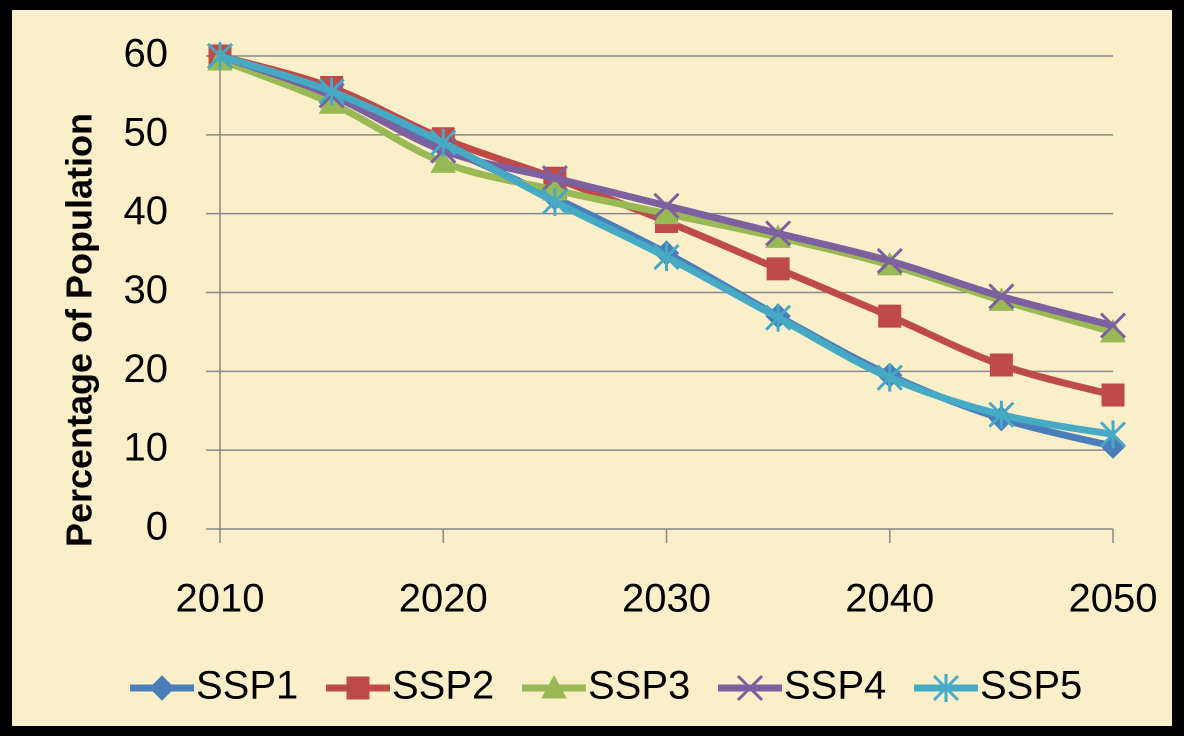 Image resolution: width=1184 pixels, height=736 pixels. Describe the element at coordinates (247, 686) in the screenshot. I see `legend-label: SSP1` at that location.